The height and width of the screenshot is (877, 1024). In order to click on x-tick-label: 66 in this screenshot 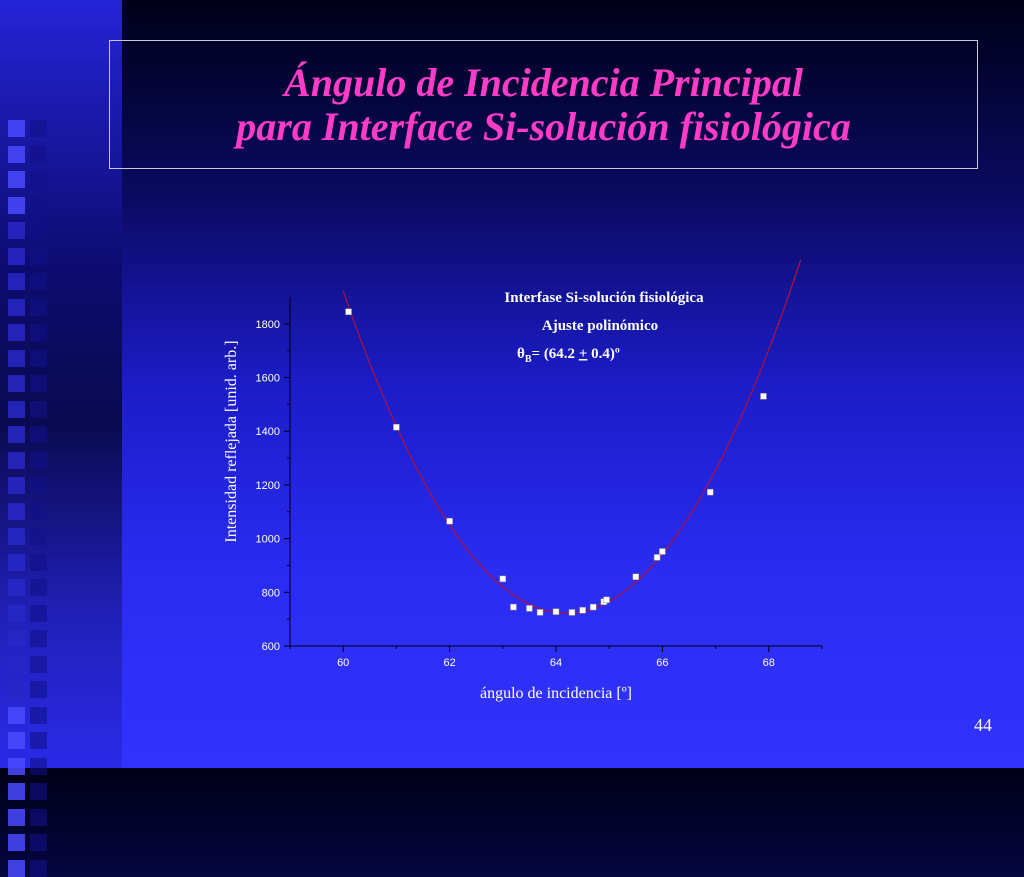, I will do `click(662, 663)`.